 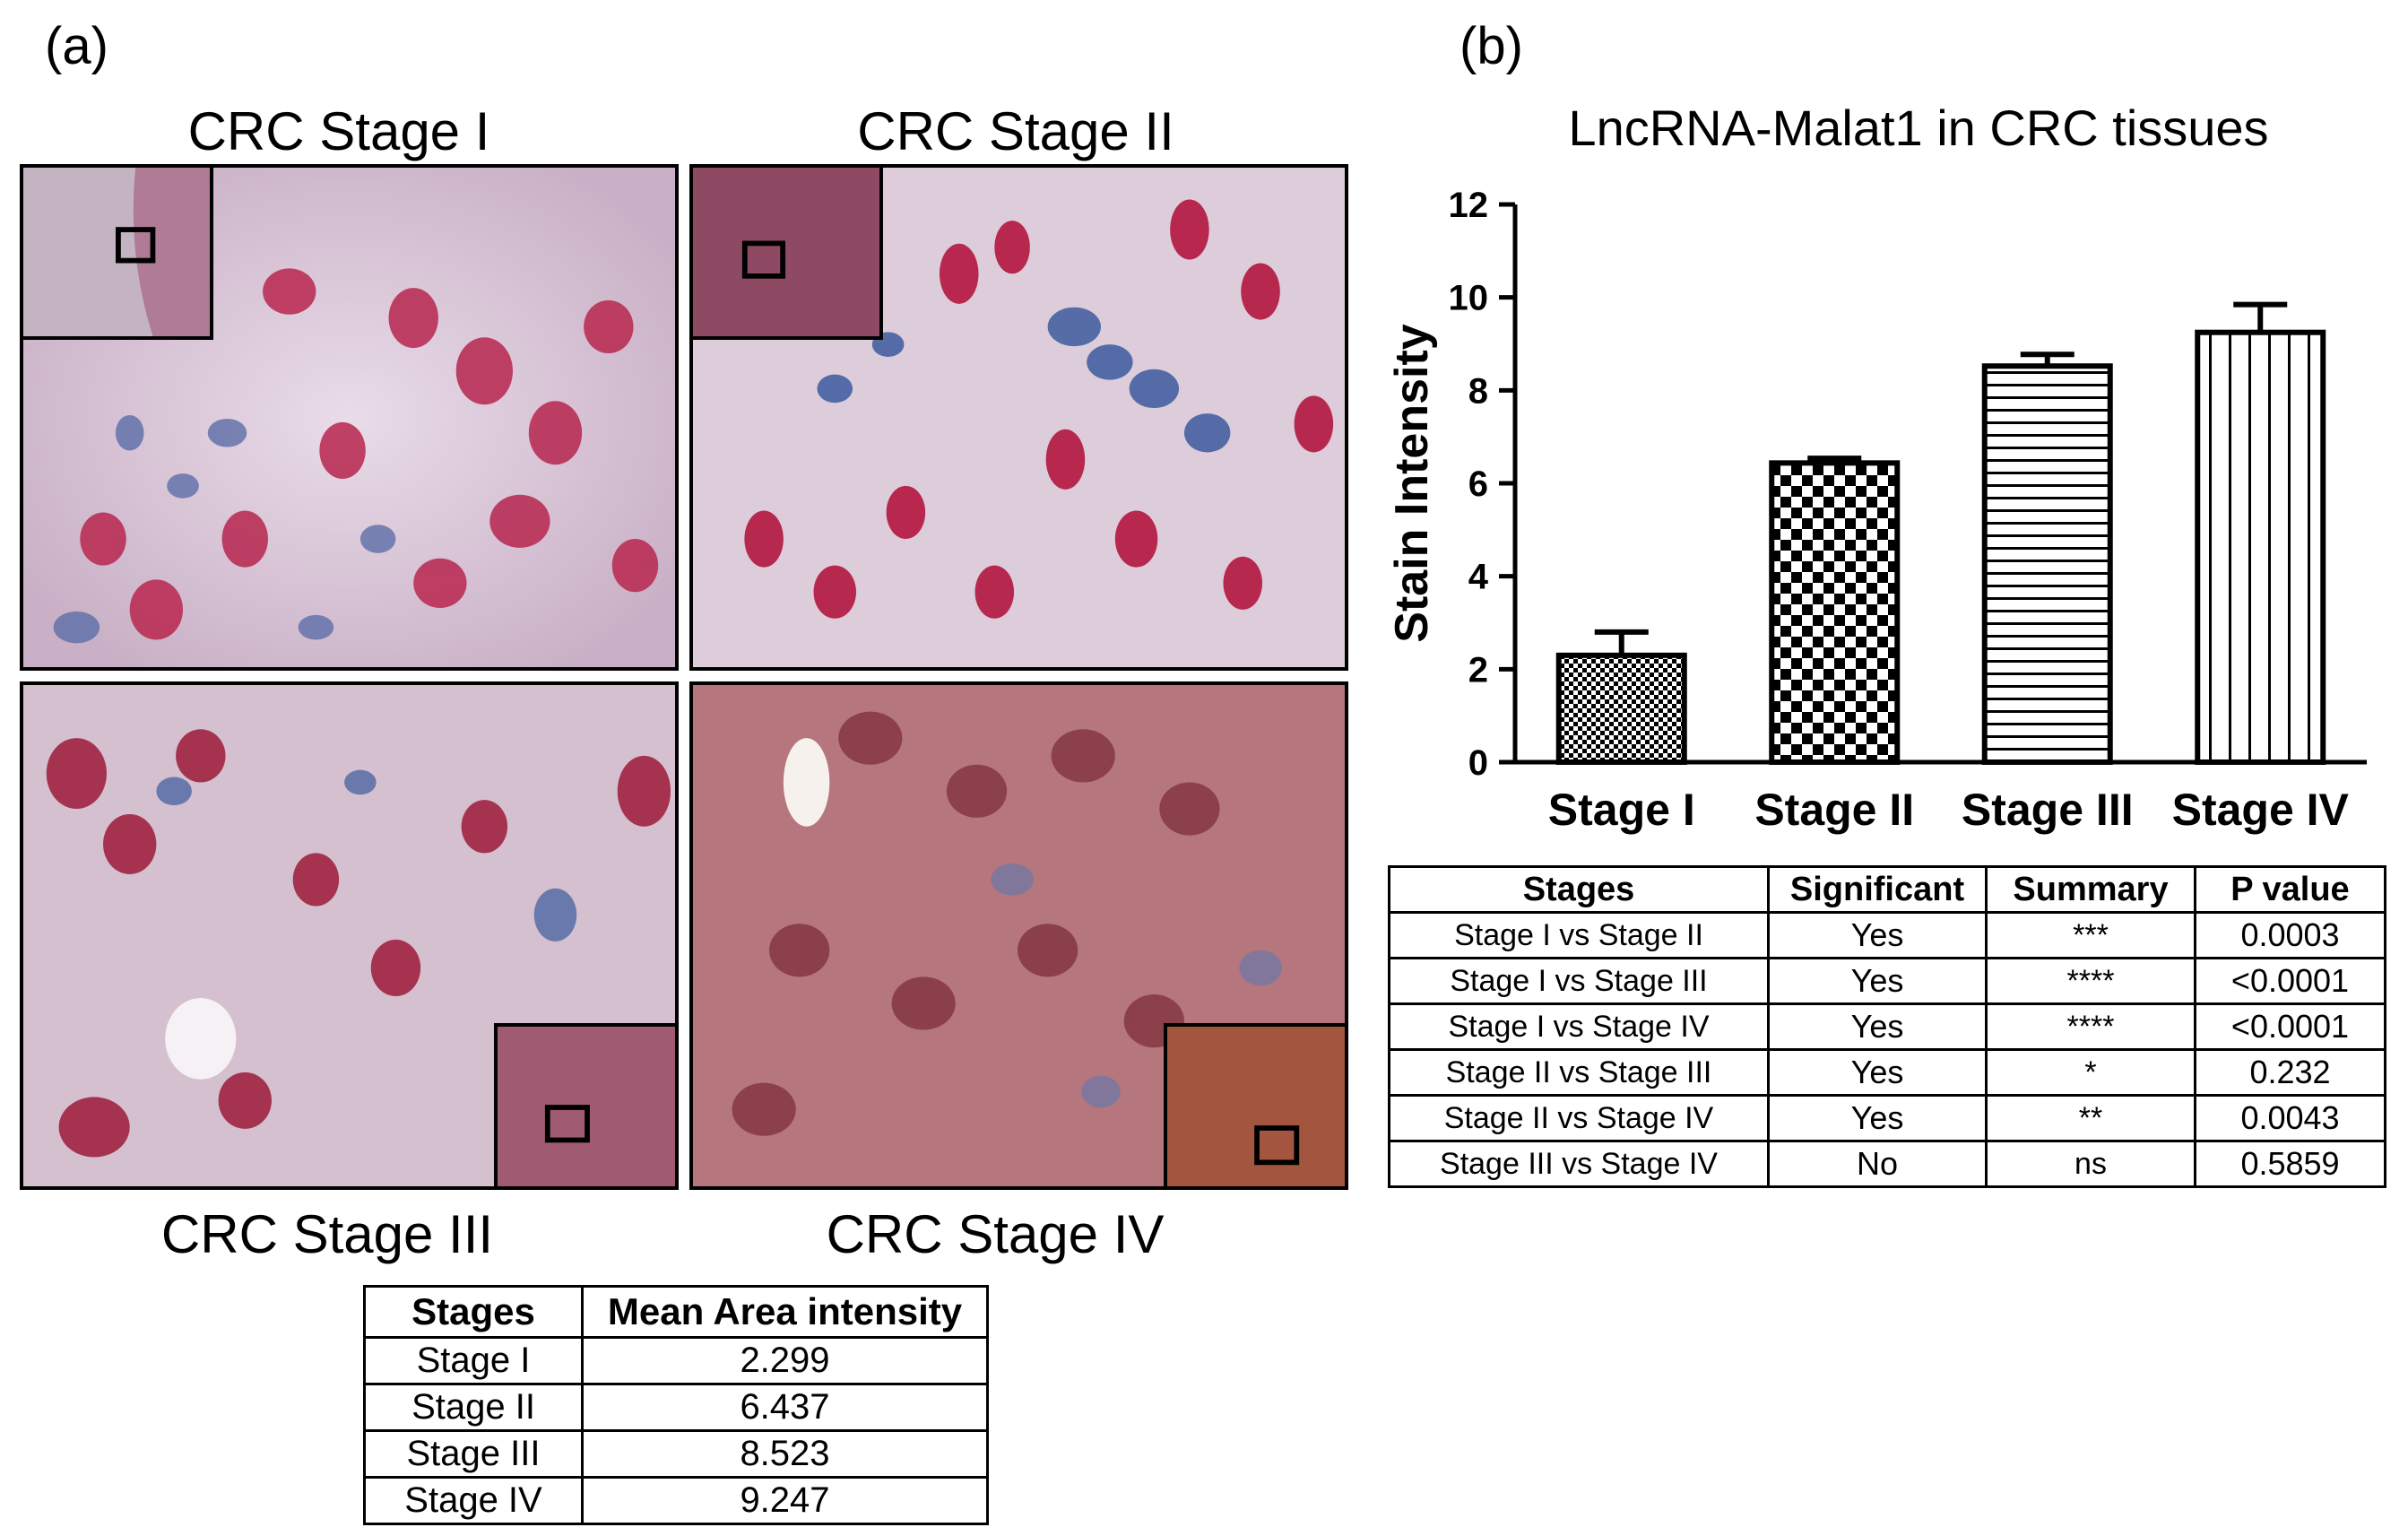 What do you see at coordinates (473, 1407) in the screenshot?
I see `table-cell: Stage II` at bounding box center [473, 1407].